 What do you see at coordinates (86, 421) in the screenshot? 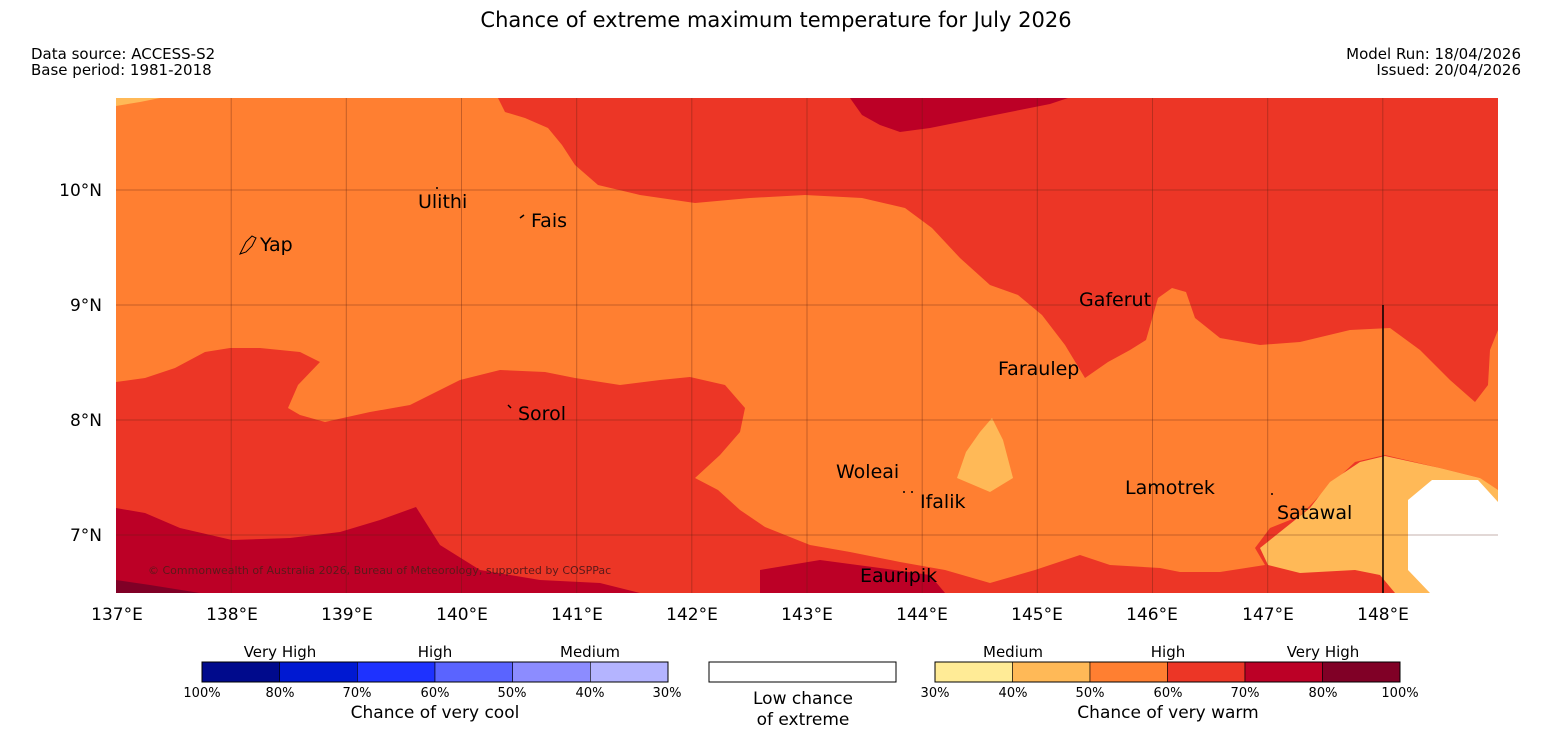
I see `lat-label: 8°N` at bounding box center [86, 421].